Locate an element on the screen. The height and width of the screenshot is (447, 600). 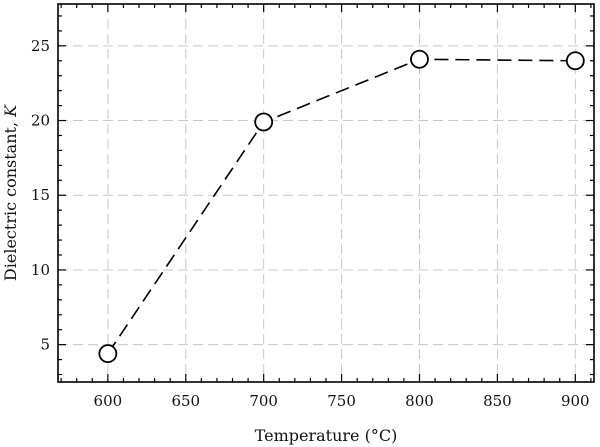
y-tick-label: 15 is located at coordinates (40, 195).